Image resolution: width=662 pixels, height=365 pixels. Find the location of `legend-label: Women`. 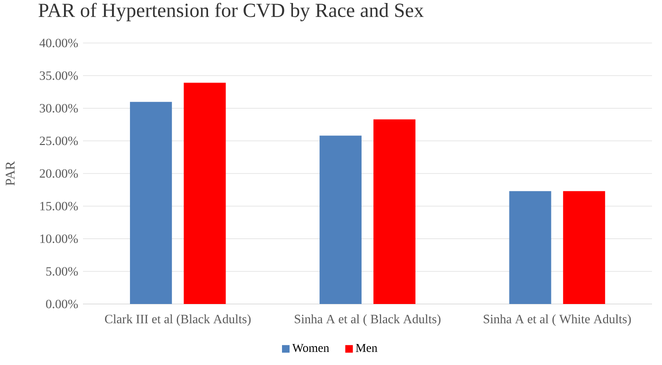

legend-label: Women is located at coordinates (311, 348).